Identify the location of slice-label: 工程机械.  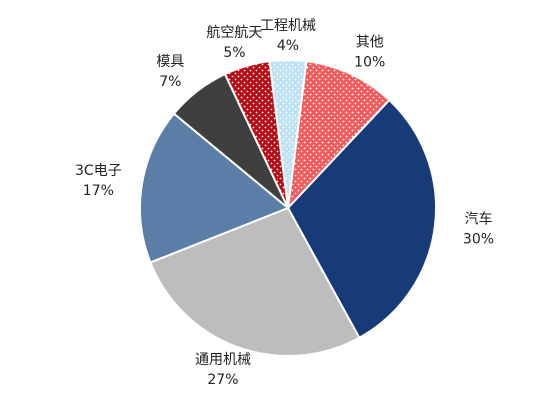
(288, 26).